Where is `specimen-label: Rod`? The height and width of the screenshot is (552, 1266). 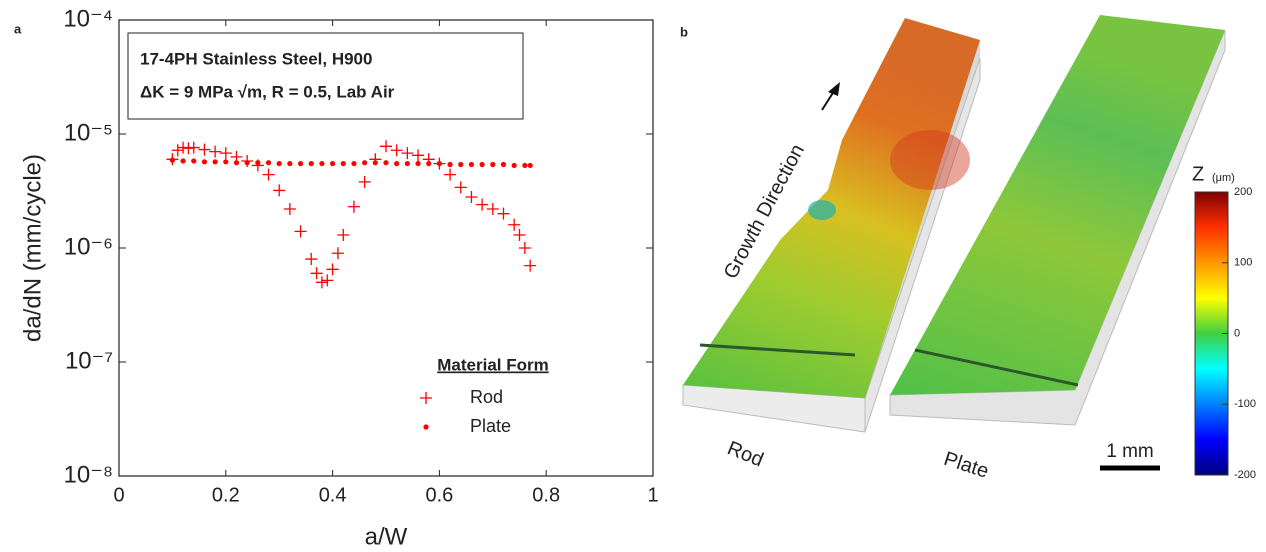 specimen-label: Rod is located at coordinates (745, 454).